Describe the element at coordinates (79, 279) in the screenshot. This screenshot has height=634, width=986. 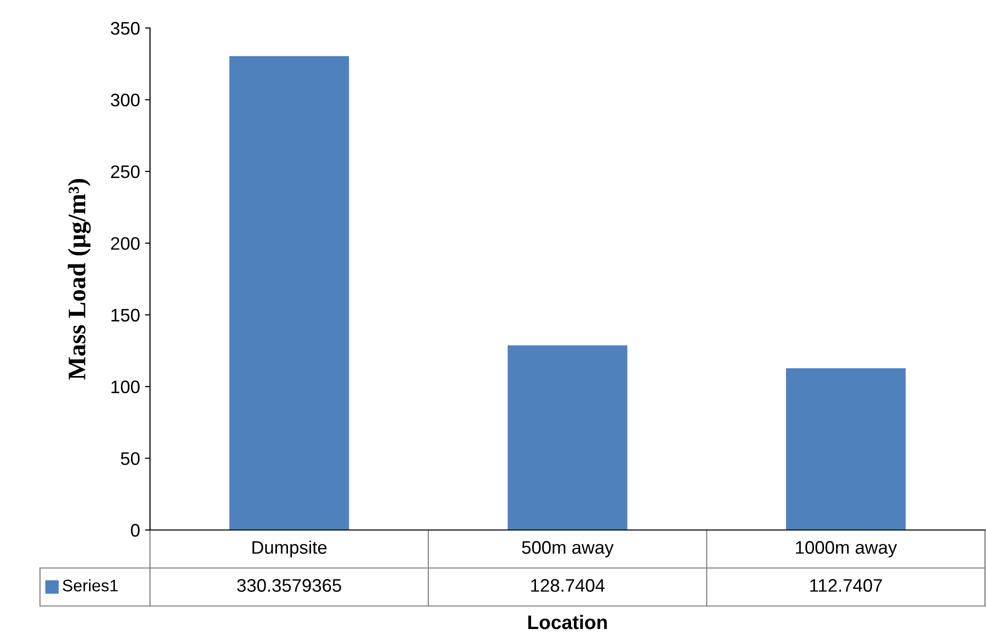
I see `y-axis-title: Mass Load (μg/m³)` at that location.